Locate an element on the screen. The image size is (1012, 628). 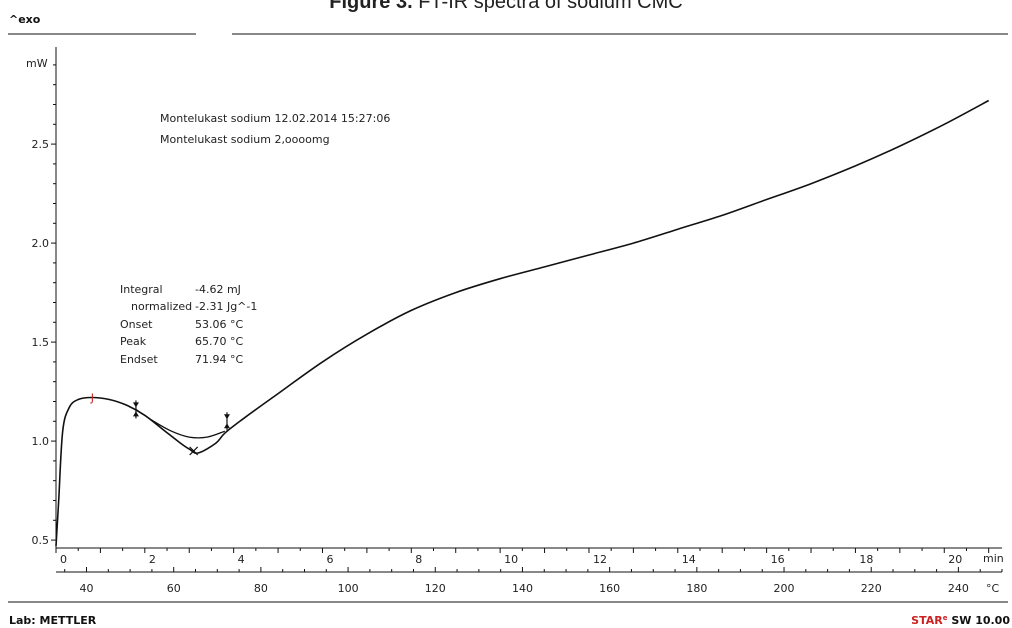
x-time-tick-label: 0 is located at coordinates (63, 559).